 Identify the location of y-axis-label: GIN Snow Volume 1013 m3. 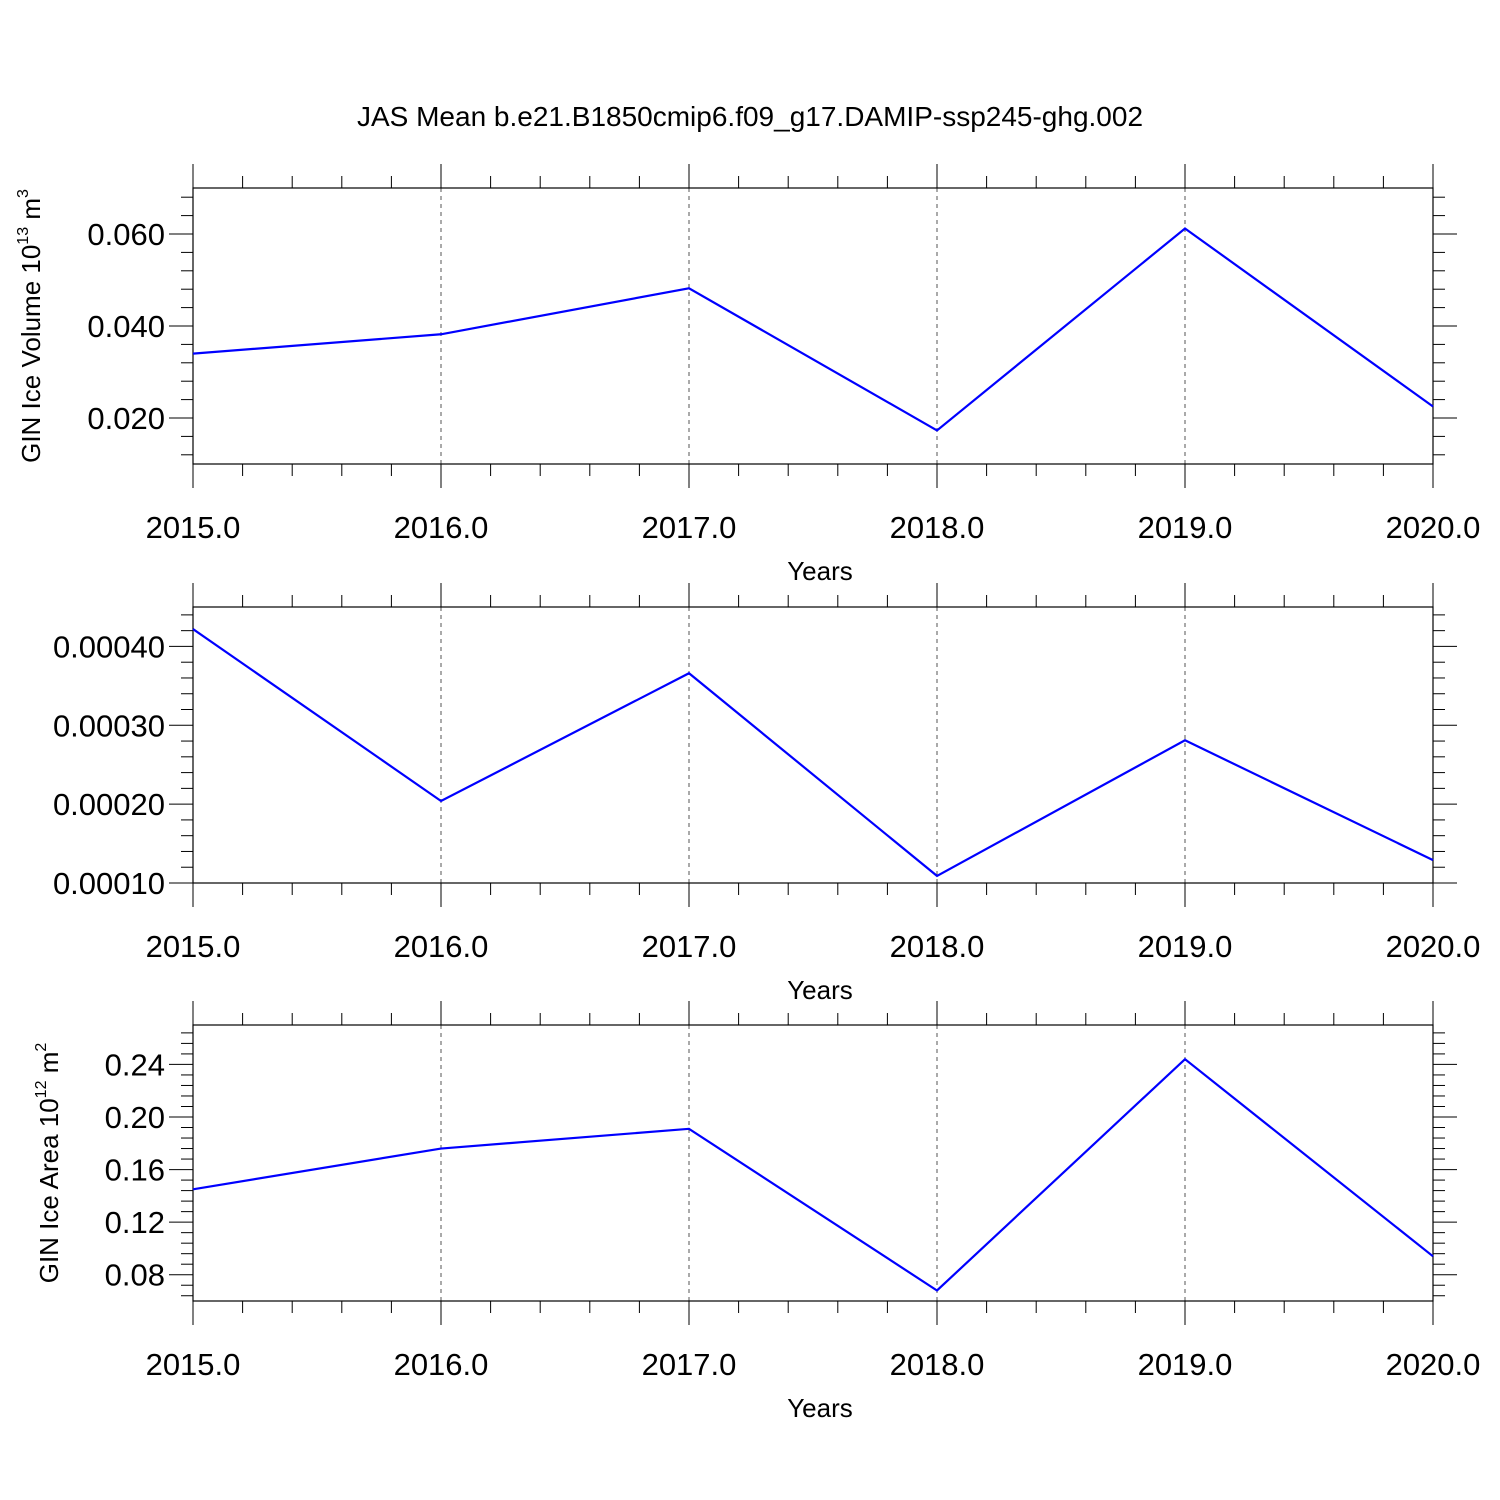
(2, 745).